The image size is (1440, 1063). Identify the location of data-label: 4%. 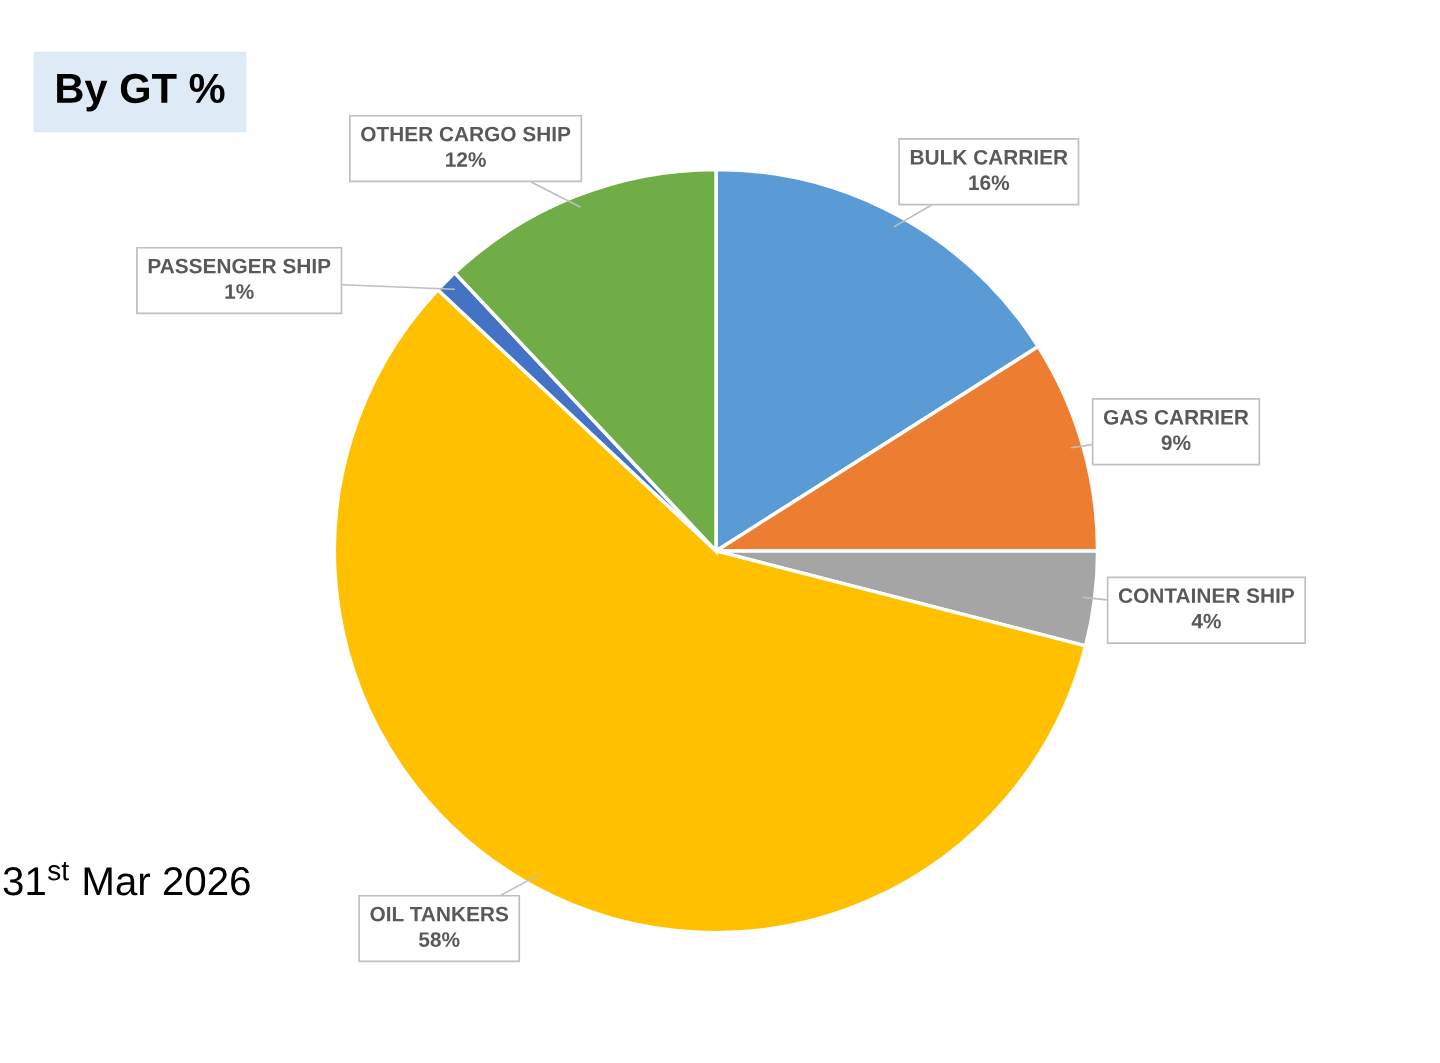
(1206, 621).